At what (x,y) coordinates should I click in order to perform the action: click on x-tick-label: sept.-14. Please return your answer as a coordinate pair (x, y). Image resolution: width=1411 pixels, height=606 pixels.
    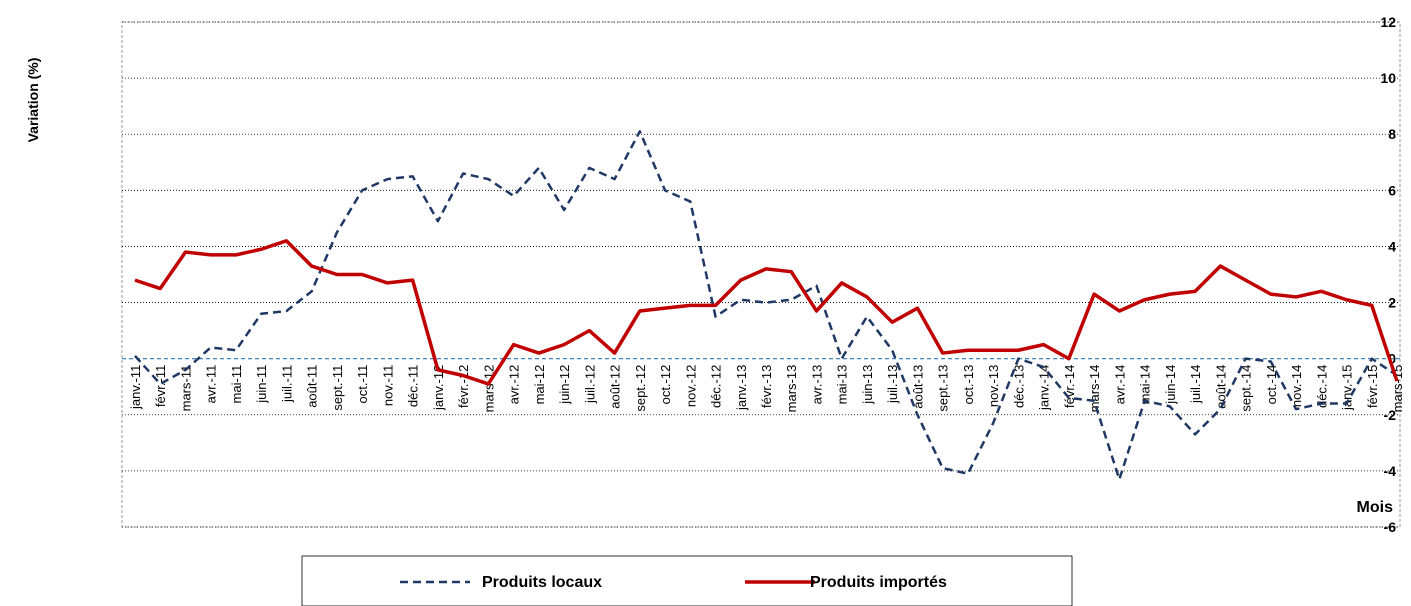
    Looking at the image, I should click on (1246, 388).